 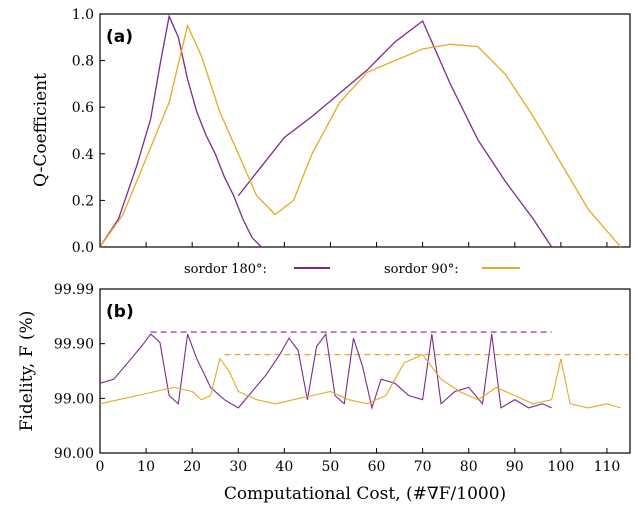 I want to click on panel-b-series, so click(x=365, y=370).